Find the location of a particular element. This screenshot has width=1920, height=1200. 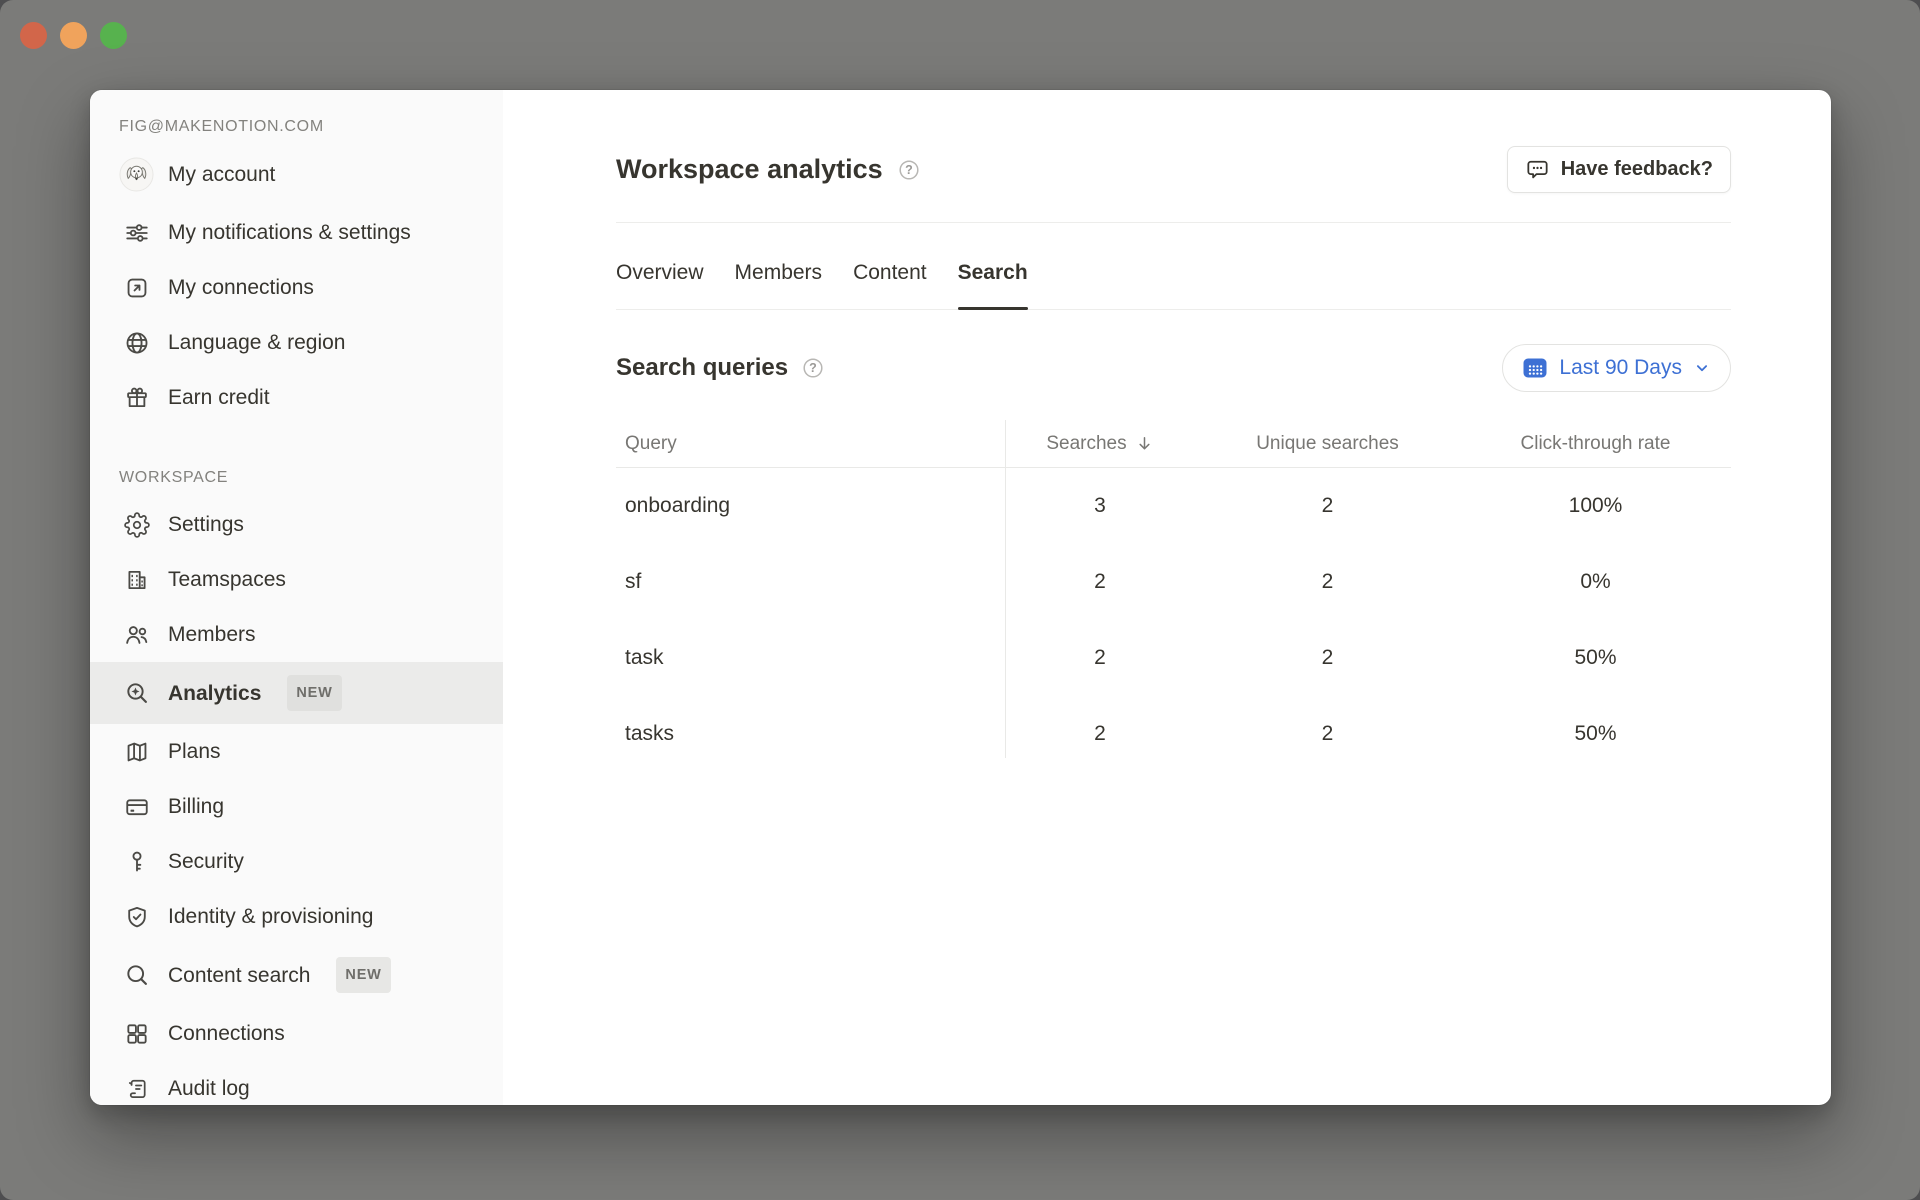

sidebar-item-members: Members is located at coordinates (296, 634).